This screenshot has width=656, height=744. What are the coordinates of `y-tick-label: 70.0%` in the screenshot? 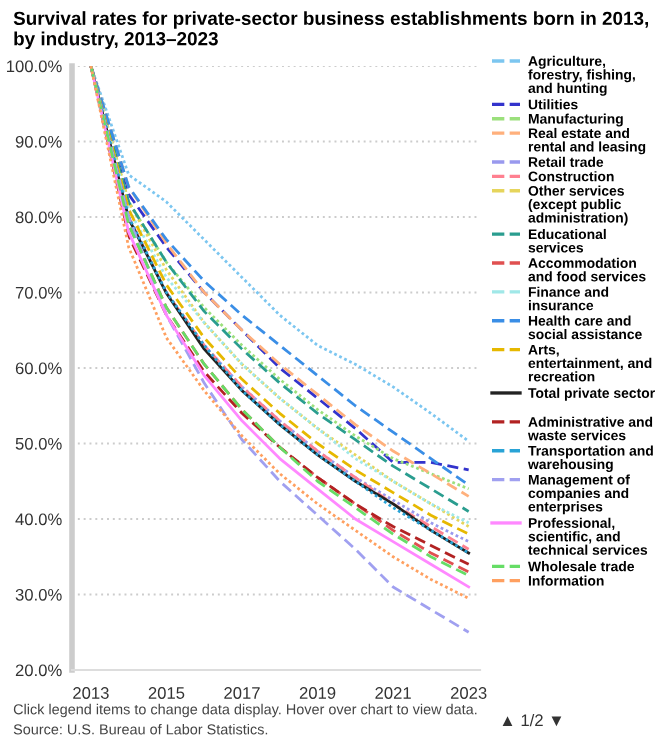 It's located at (38, 292).